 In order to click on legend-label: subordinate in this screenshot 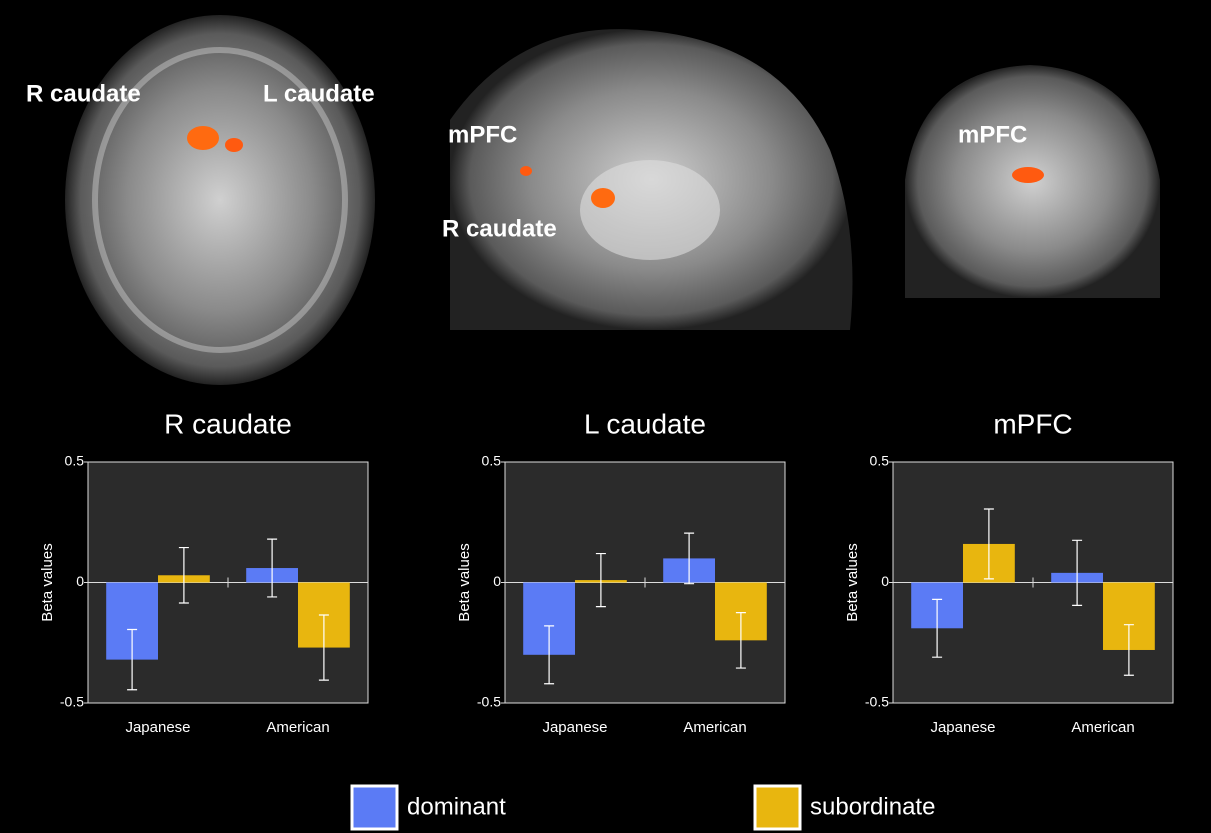, I will do `click(872, 806)`.